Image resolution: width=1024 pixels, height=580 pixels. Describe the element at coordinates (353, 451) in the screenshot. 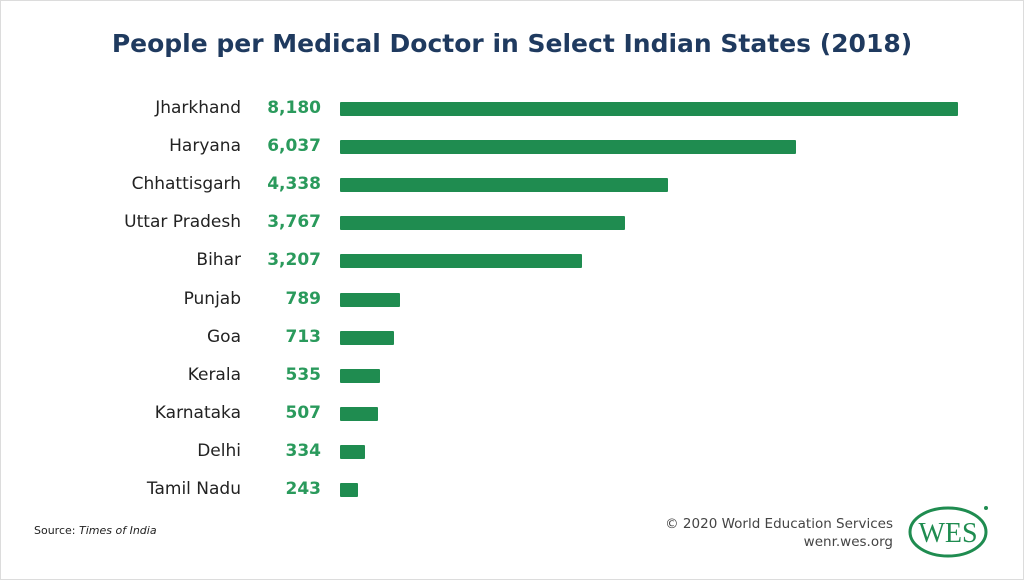

I see `bar-delhi` at that location.